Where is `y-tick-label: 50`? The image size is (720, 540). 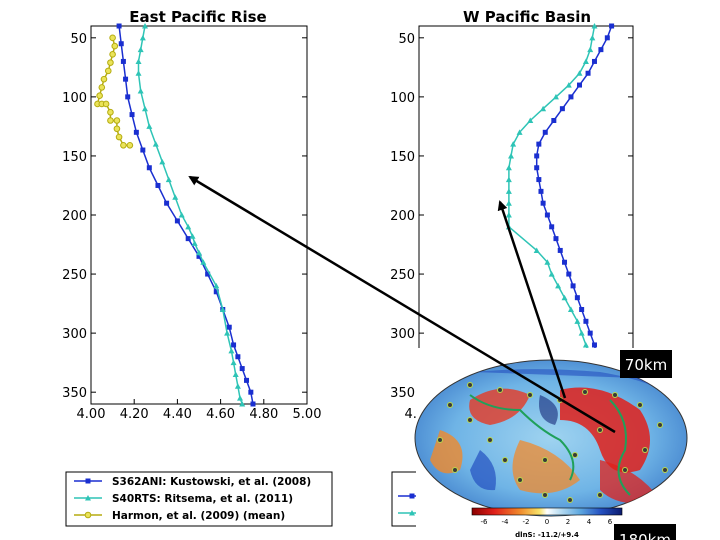
y-tick-label: 50 is located at coordinates (78, 39).